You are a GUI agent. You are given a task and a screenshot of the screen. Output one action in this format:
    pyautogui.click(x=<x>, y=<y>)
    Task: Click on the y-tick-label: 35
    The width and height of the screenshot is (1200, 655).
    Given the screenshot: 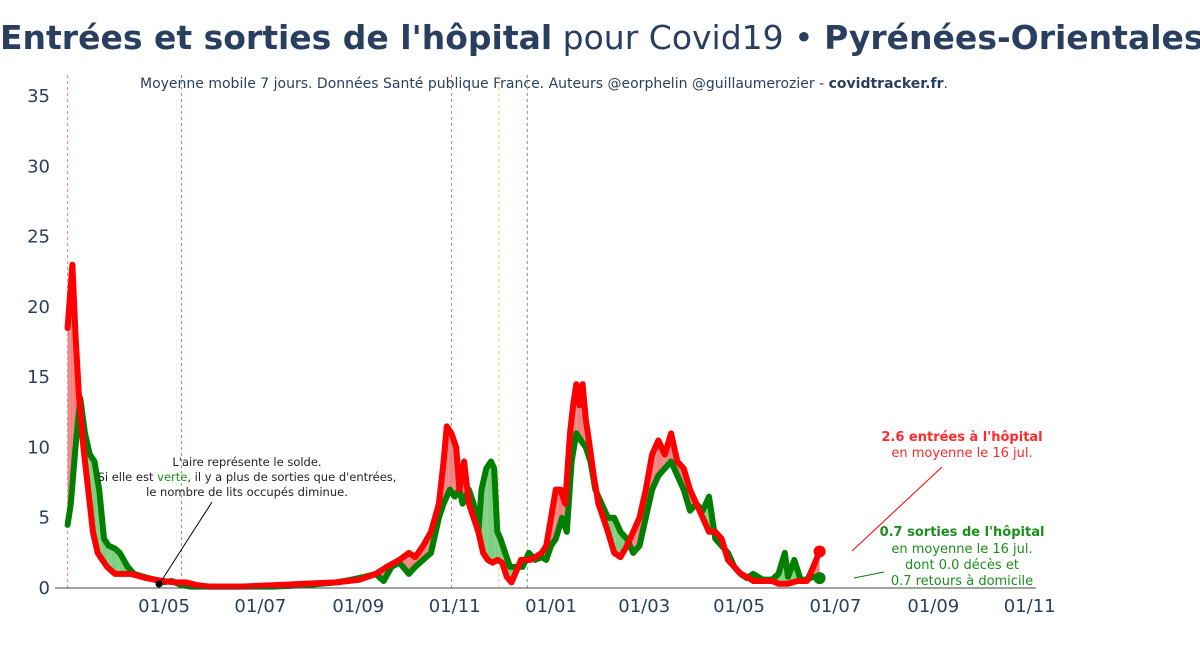 What is the action you would take?
    pyautogui.click(x=38, y=96)
    